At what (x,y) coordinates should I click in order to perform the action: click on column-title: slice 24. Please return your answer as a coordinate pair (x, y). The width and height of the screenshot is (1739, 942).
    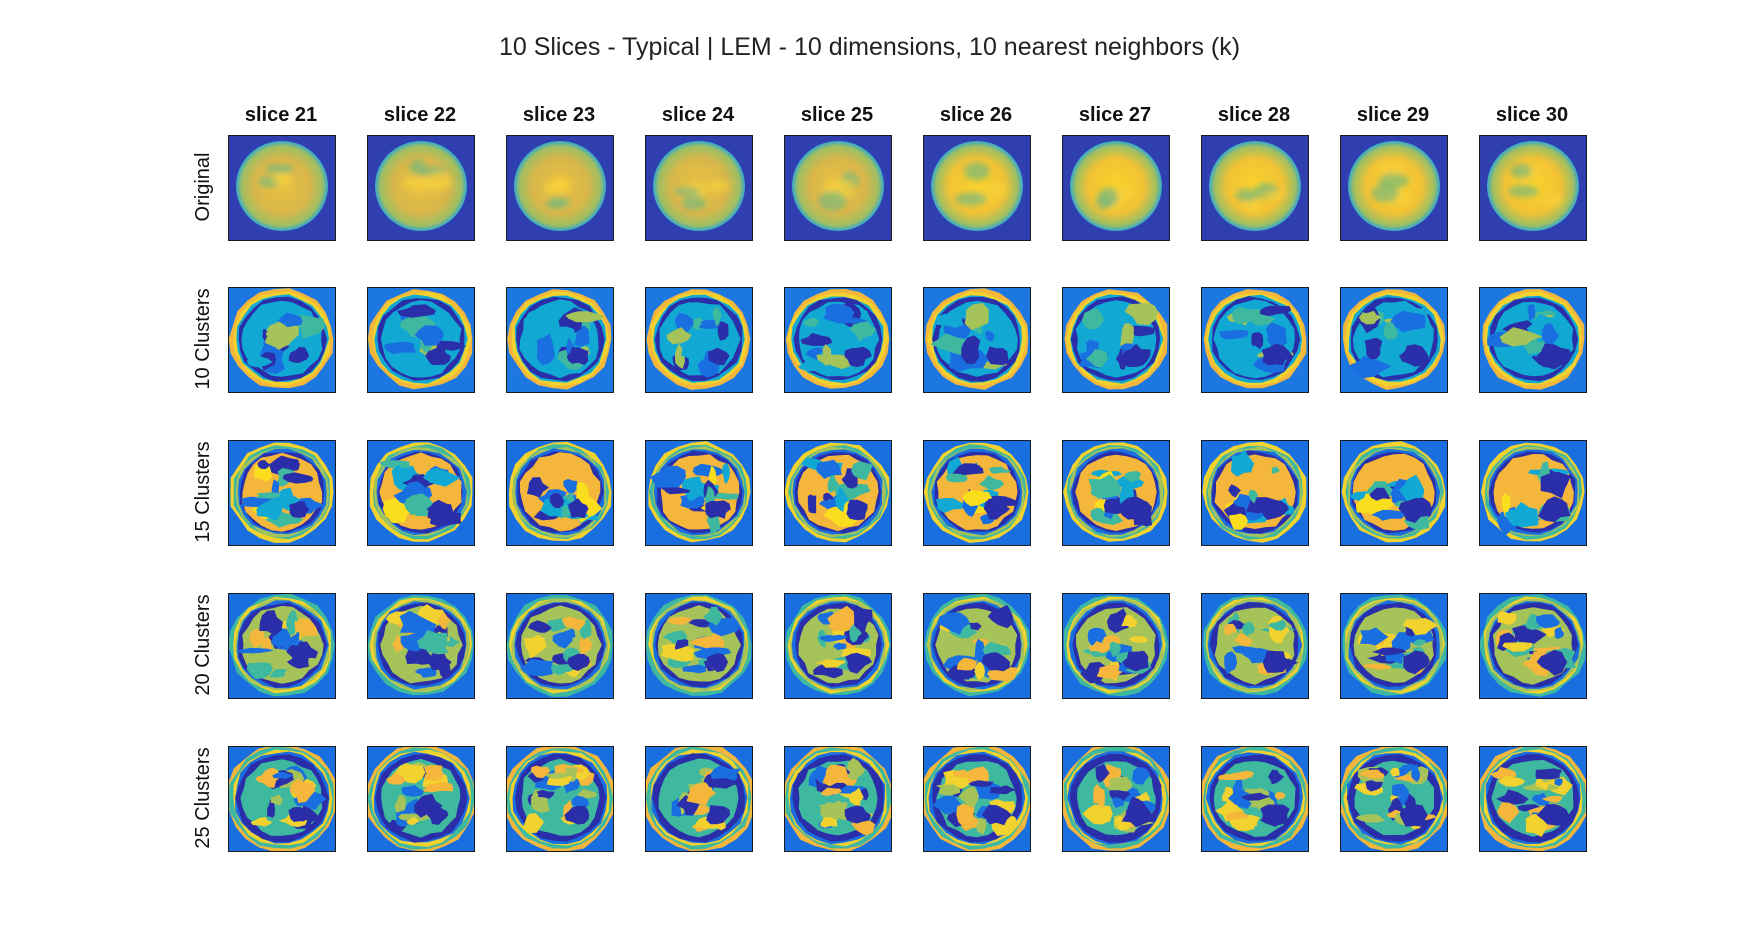
    Looking at the image, I should click on (698, 115).